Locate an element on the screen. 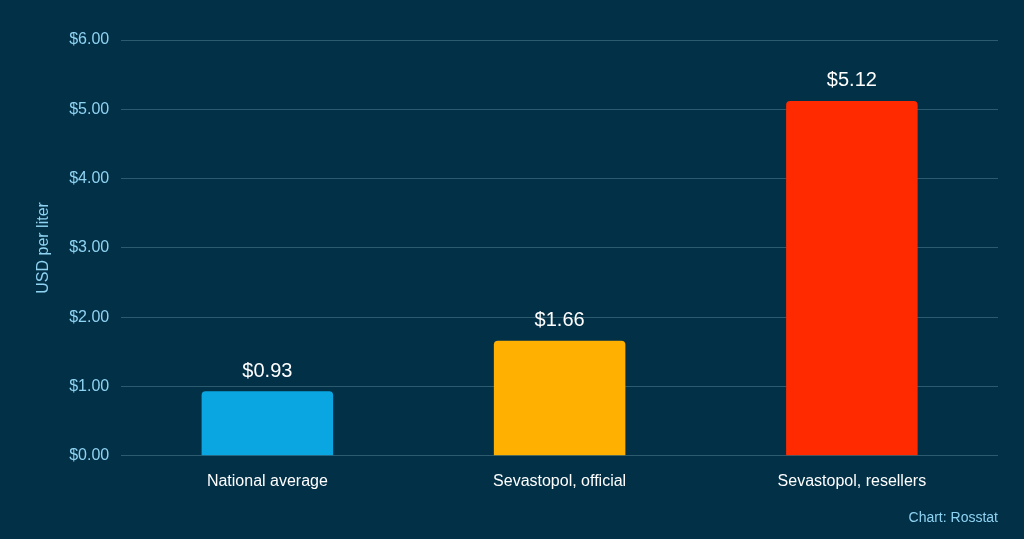 Image resolution: width=1024 pixels, height=539 pixels. y-tick-label: $6.00 is located at coordinates (89, 39).